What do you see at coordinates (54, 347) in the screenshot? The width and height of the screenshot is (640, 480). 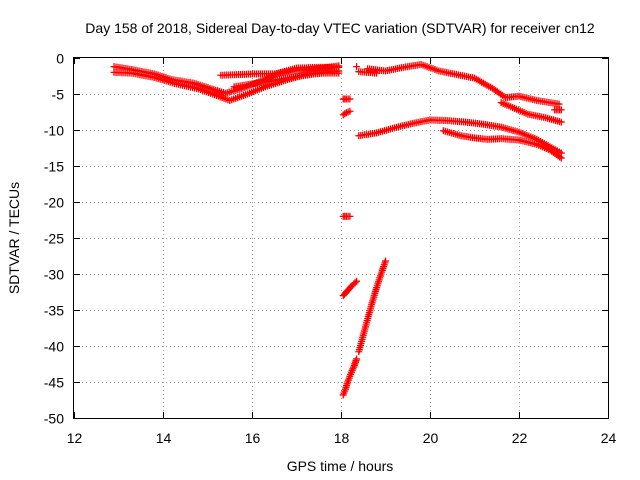 I see `y-tick-label: -40` at bounding box center [54, 347].